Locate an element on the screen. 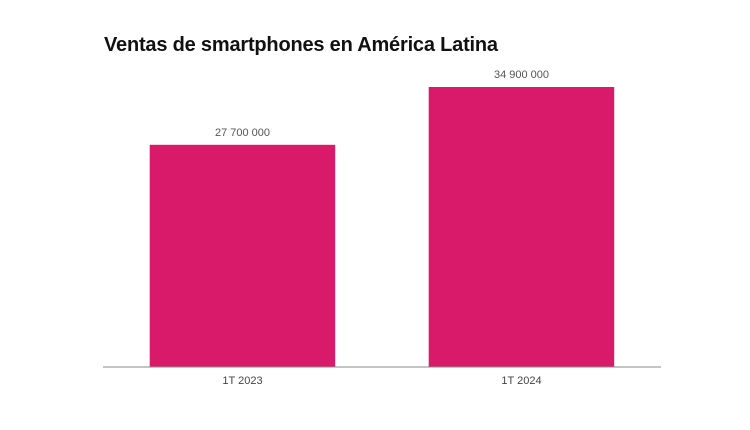 Image resolution: width=750 pixels, height=430 pixels. chart-title: Ventas de smartphones en América Latina is located at coordinates (301, 45).